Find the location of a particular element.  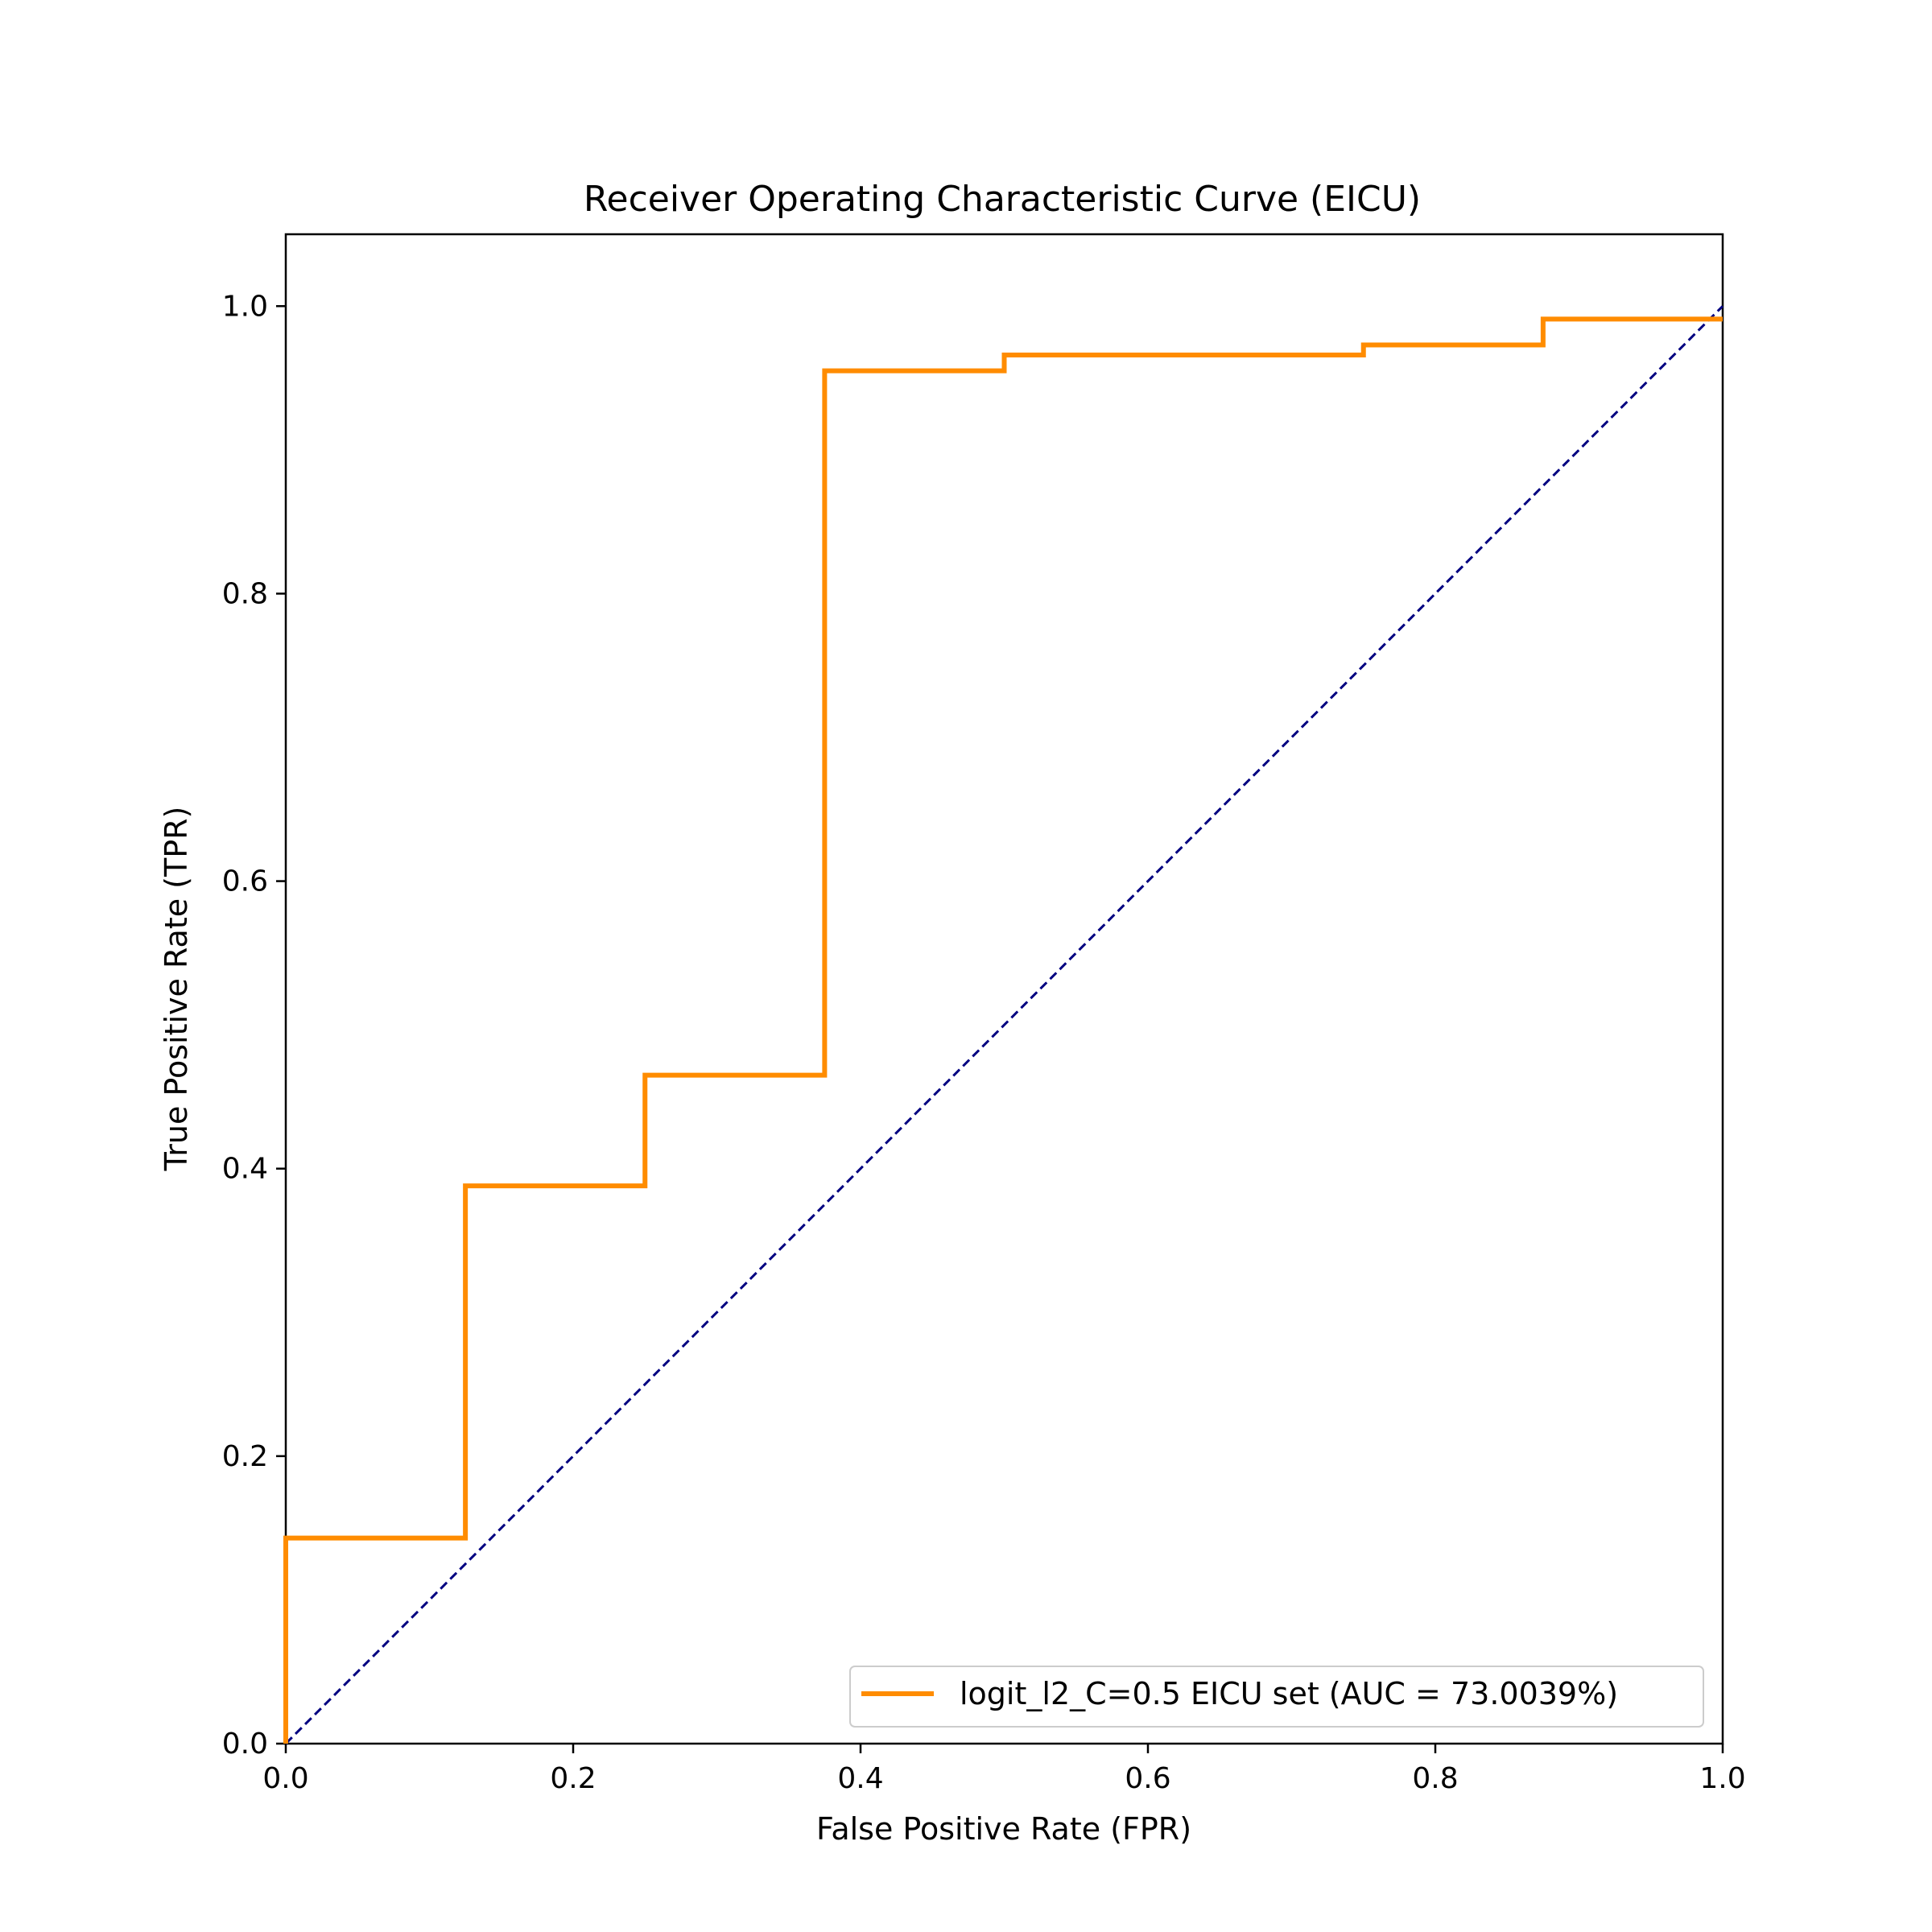

legend-label: logit_l2_C=0.5 EICU set (AUC = 73.0039%) is located at coordinates (1289, 1693).